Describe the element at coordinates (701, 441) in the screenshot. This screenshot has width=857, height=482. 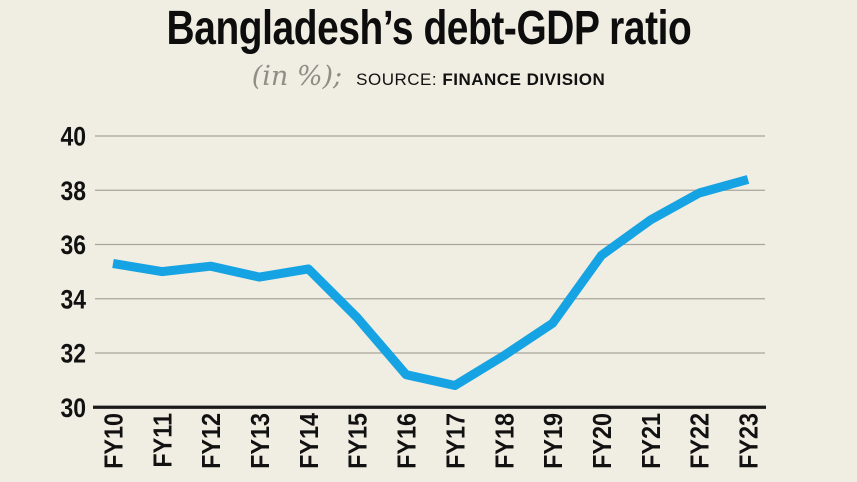
I see `x-tick-label-fy22: FY22` at that location.